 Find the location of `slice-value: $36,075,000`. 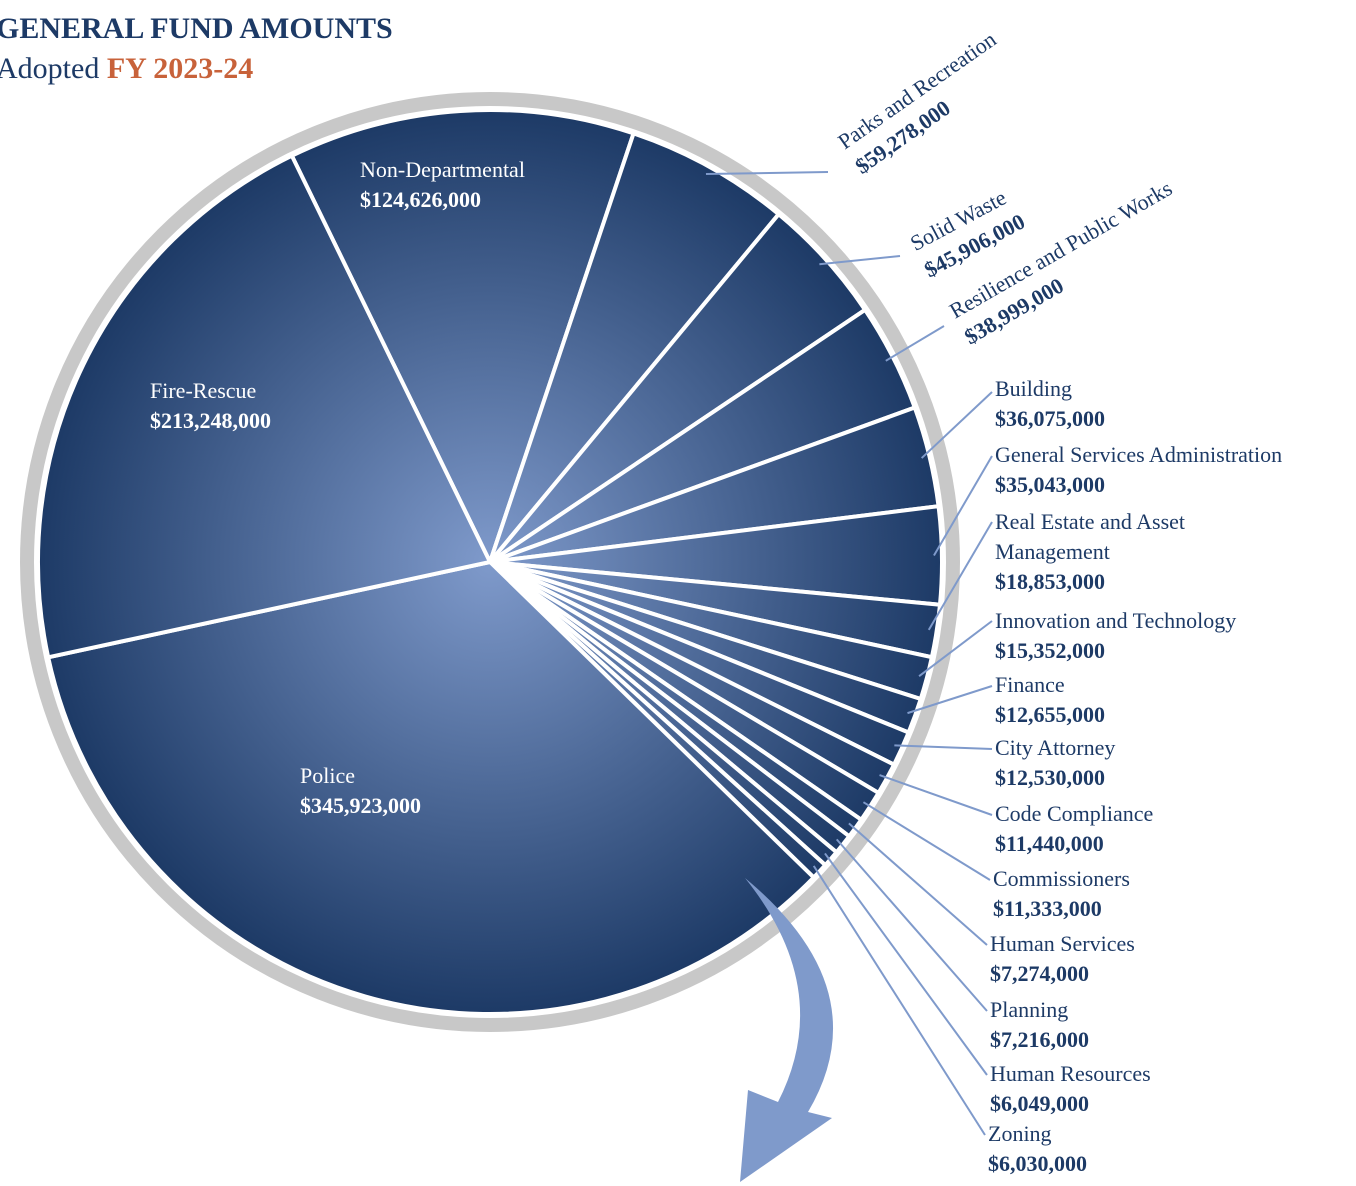

slice-value: $36,075,000 is located at coordinates (1050, 418).